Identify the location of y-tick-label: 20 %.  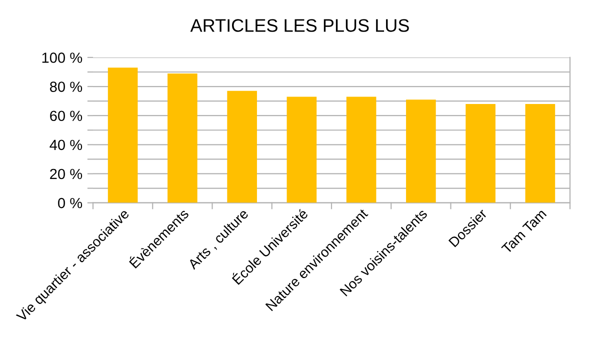
(66, 174).